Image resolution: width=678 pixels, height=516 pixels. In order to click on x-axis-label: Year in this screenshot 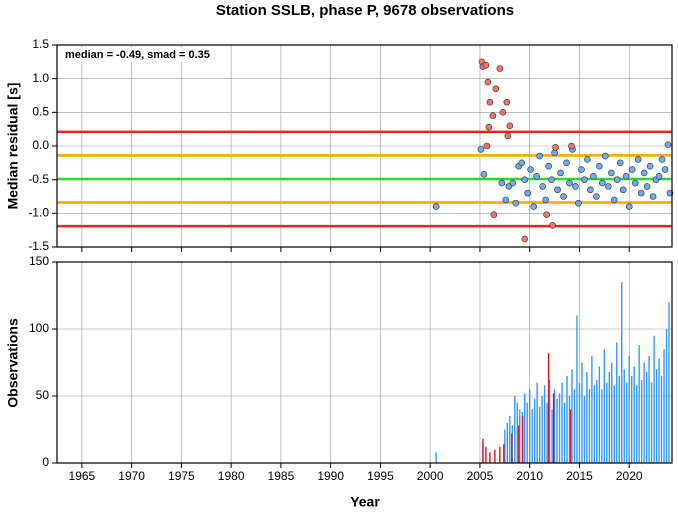, I will do `click(365, 502)`.